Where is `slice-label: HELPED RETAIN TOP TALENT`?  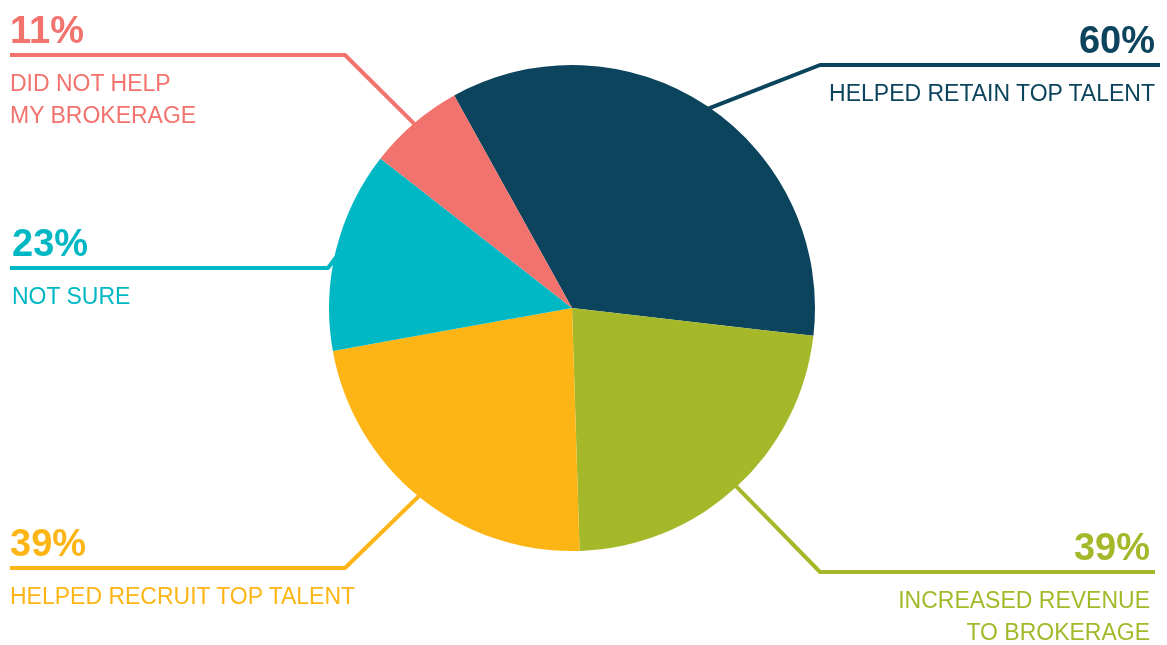 slice-label: HELPED RETAIN TOP TALENT is located at coordinates (992, 93).